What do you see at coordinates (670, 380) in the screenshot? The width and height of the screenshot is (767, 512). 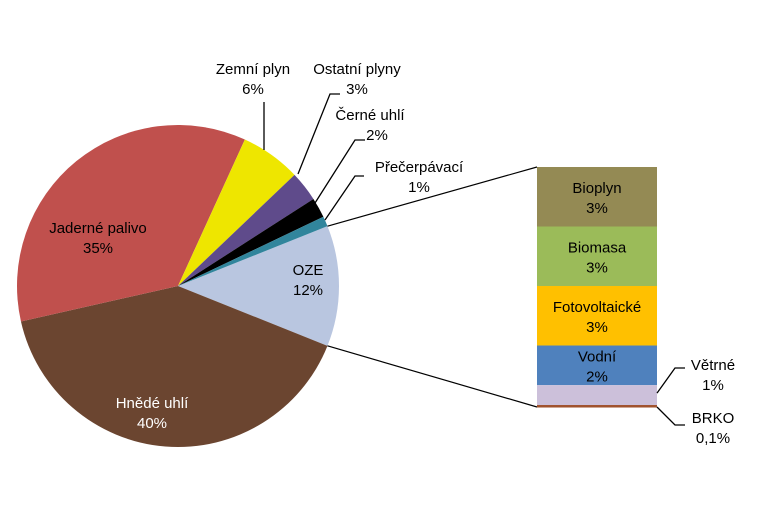 I see `leader-line-vetrne` at bounding box center [670, 380].